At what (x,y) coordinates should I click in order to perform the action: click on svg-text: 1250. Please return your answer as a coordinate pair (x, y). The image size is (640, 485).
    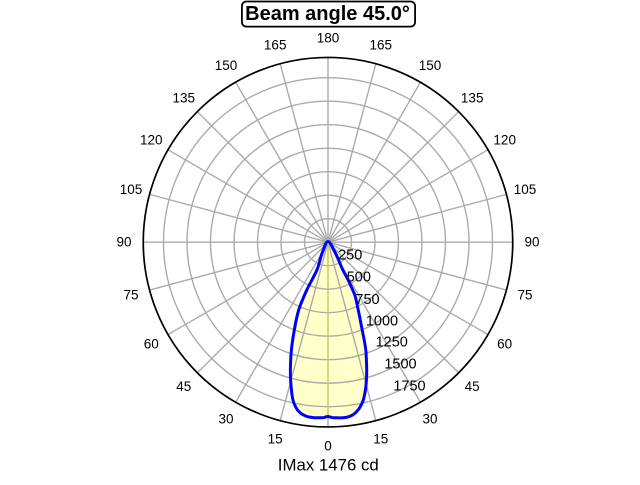
    Looking at the image, I should click on (392, 342).